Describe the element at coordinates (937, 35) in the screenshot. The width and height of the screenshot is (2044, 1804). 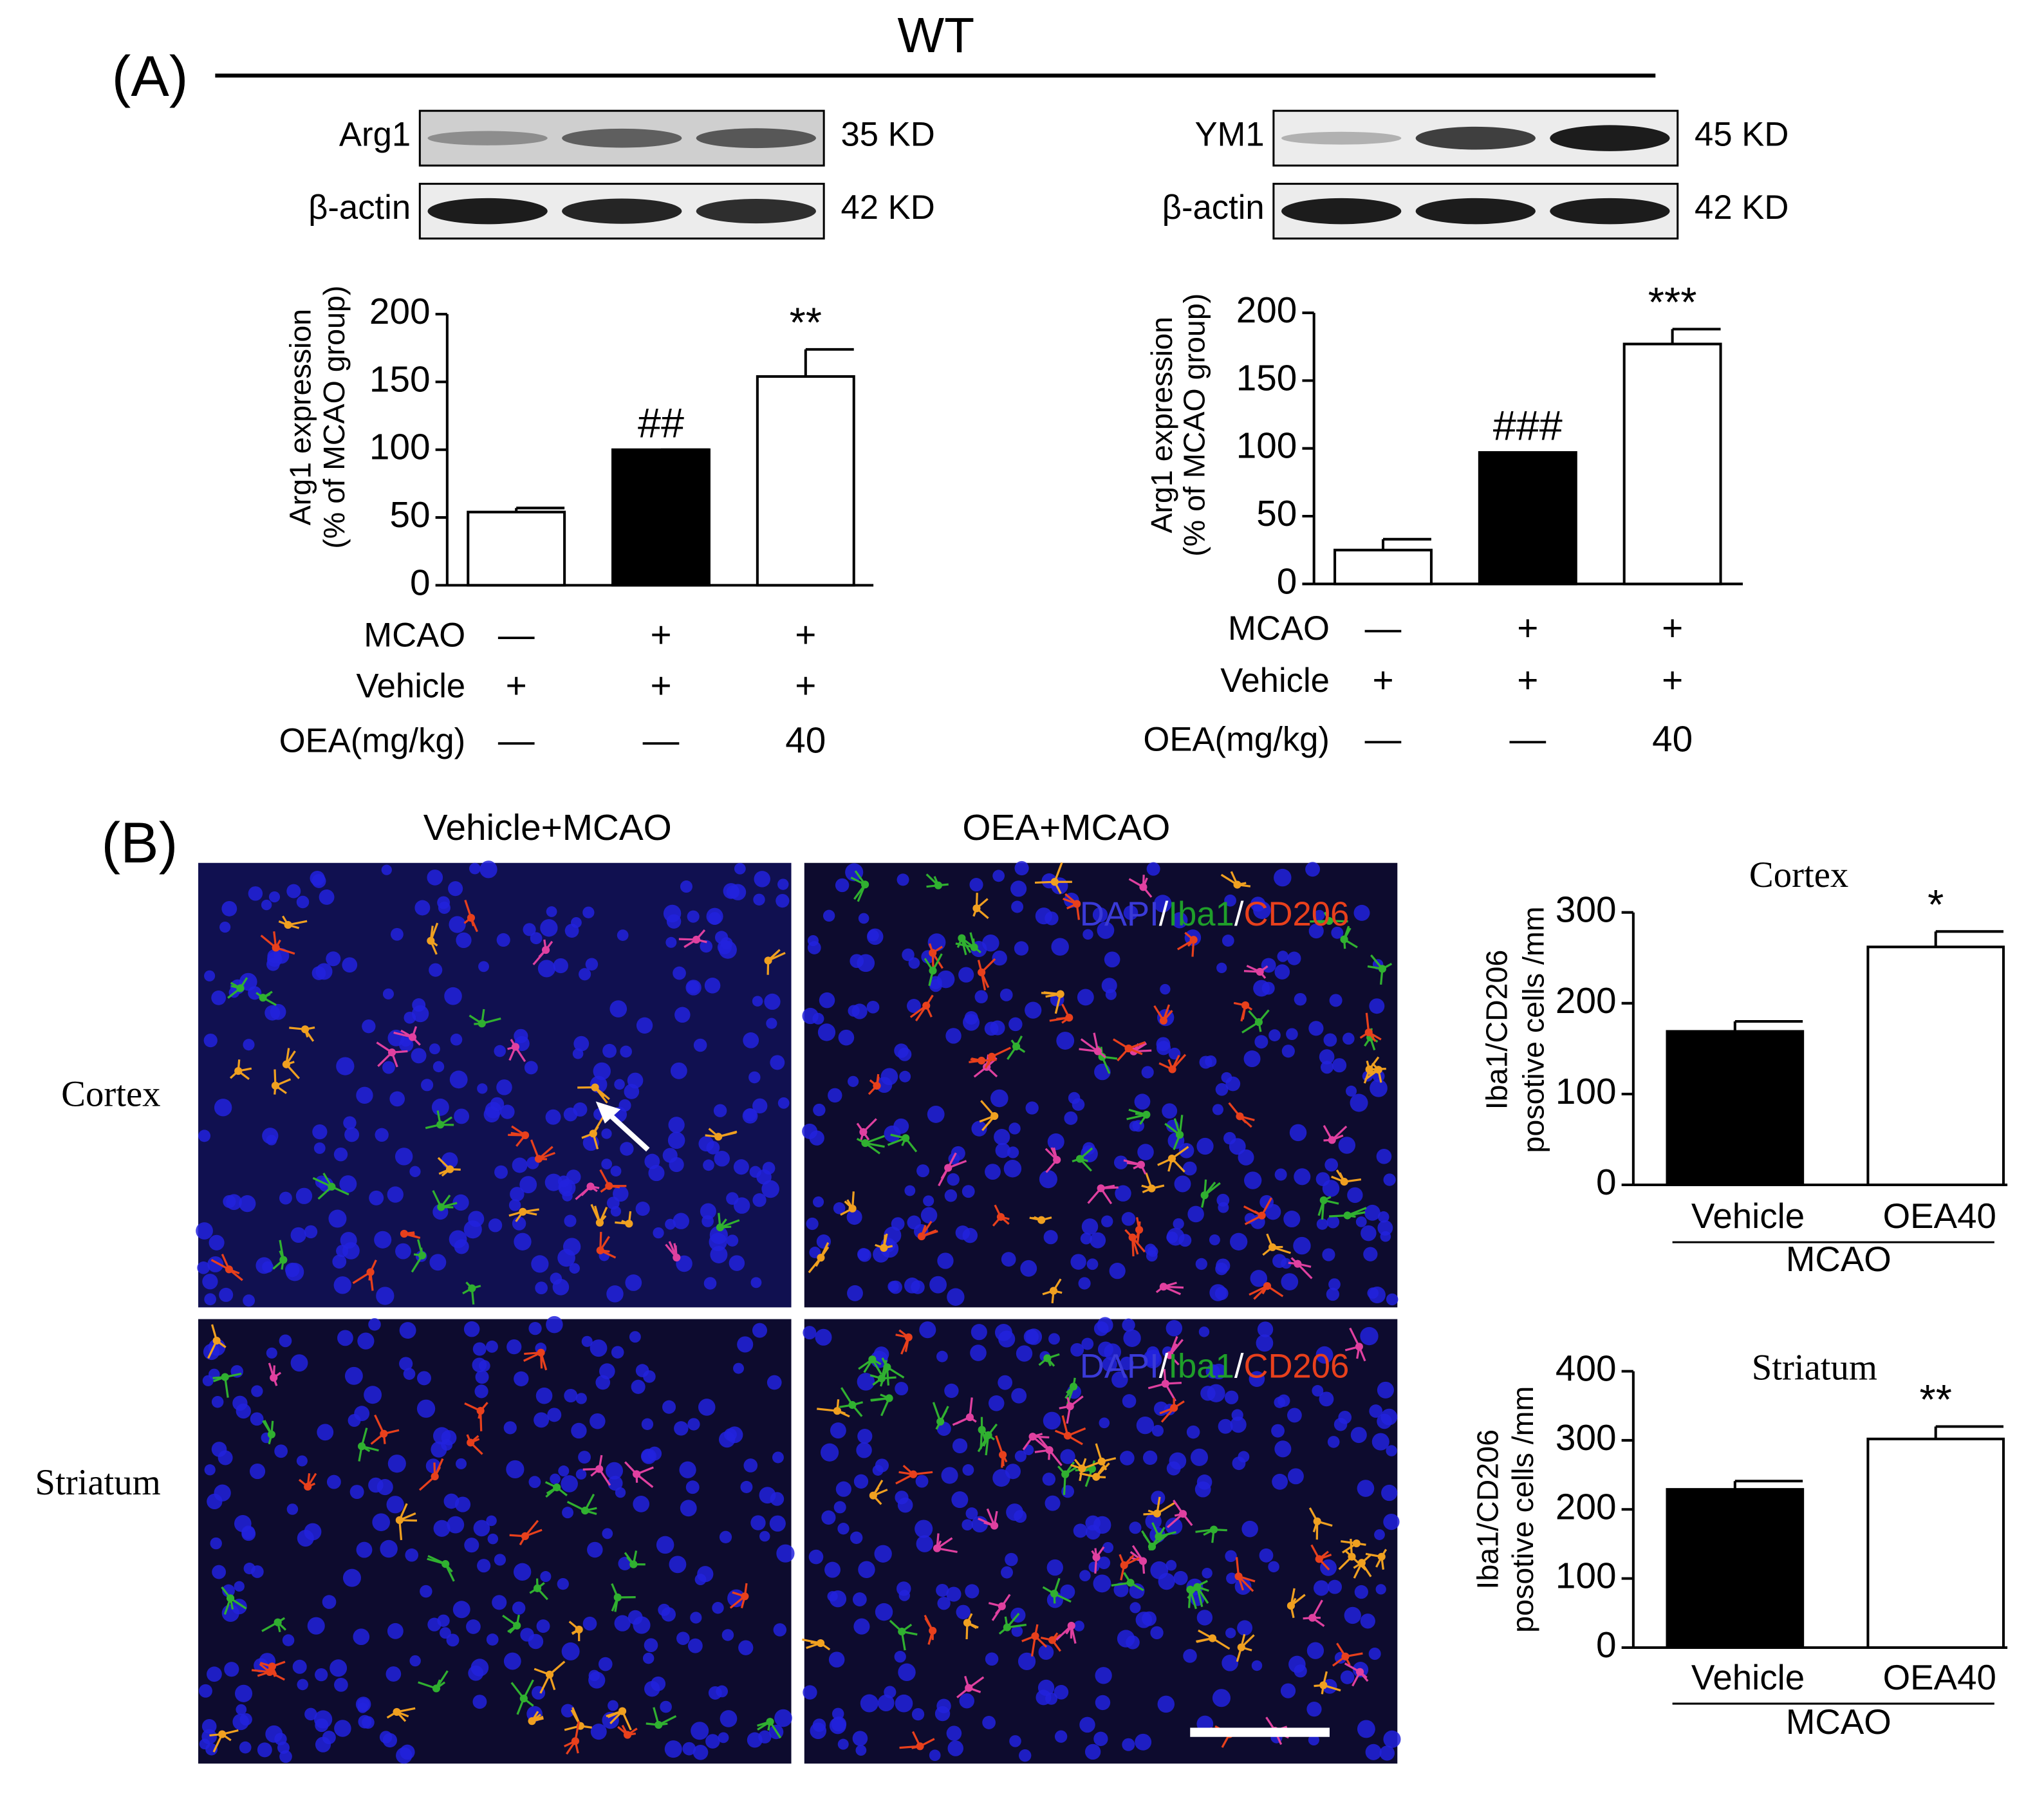
I see `group-label: WT` at that location.